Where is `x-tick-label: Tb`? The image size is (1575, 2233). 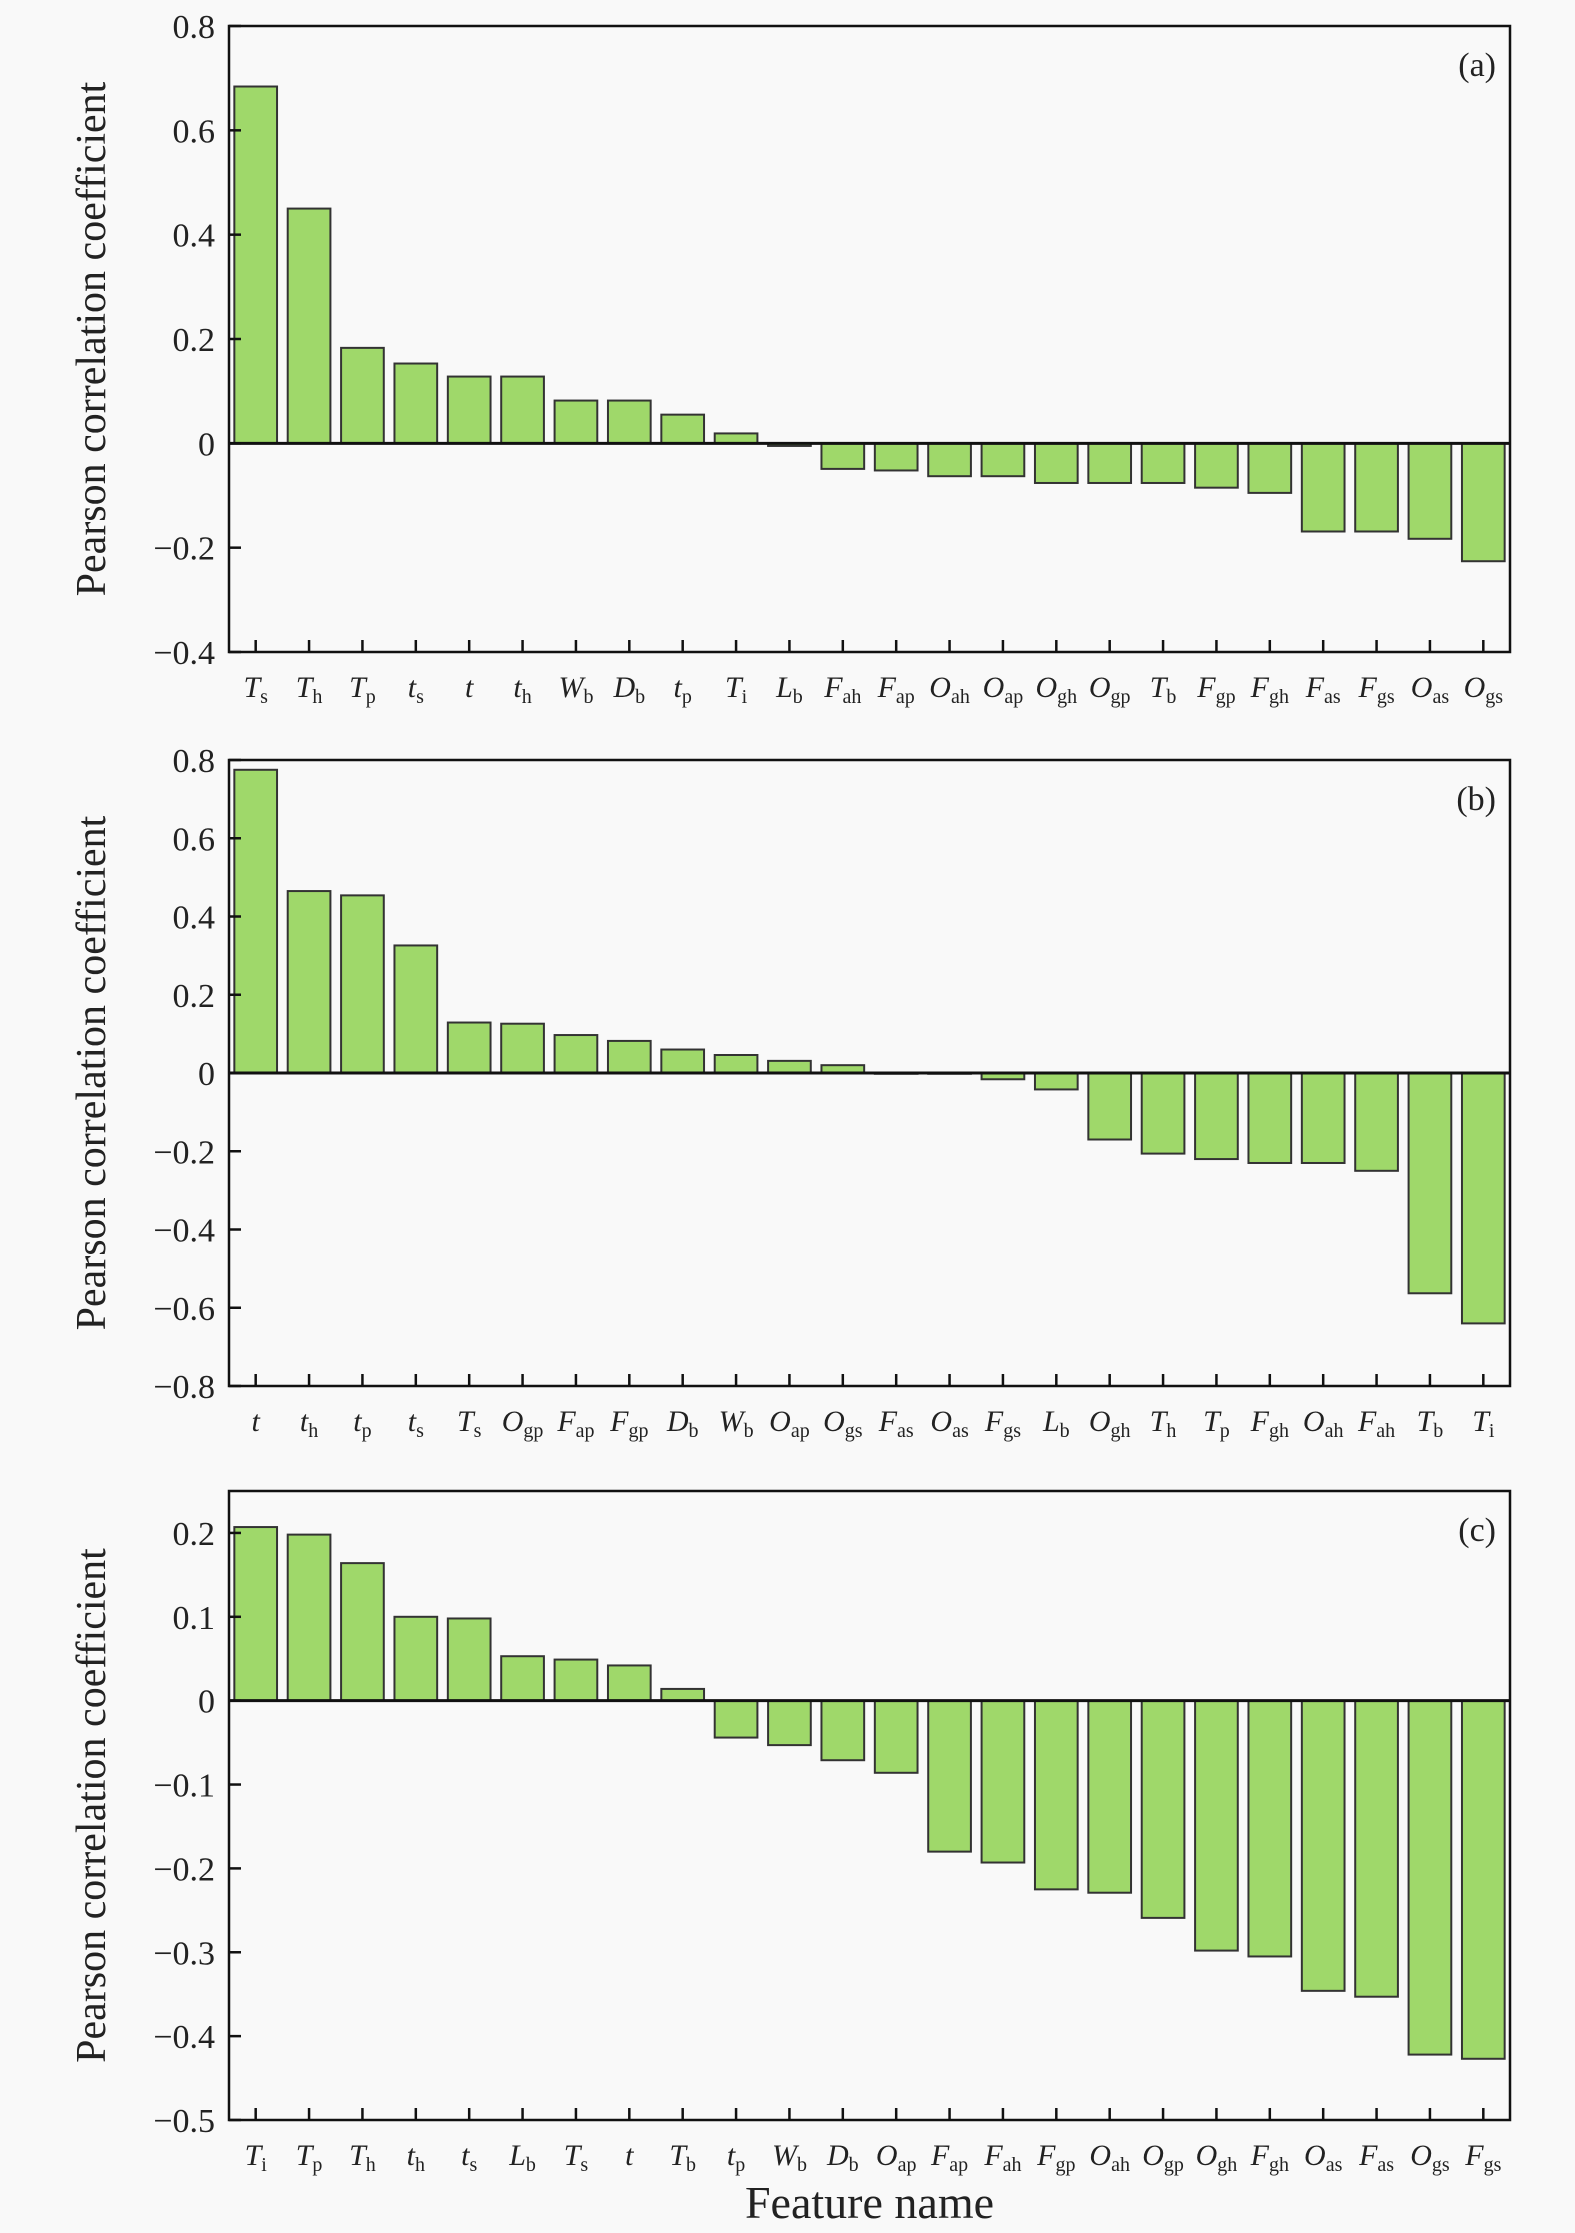
x-tick-label: Tb is located at coordinates (1163, 689).